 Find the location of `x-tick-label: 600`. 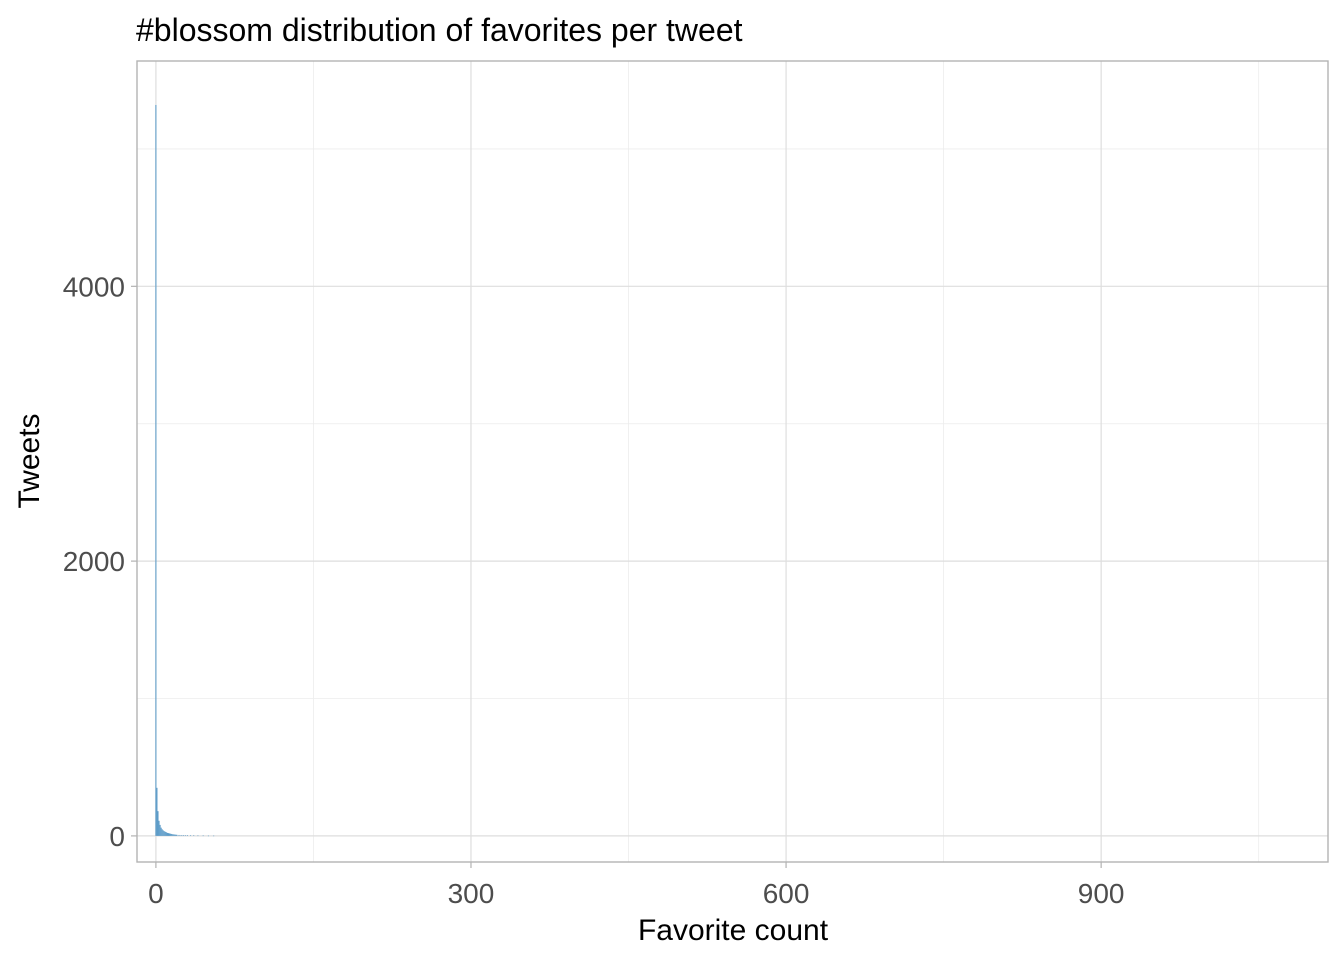

x-tick-label: 600 is located at coordinates (786, 893).